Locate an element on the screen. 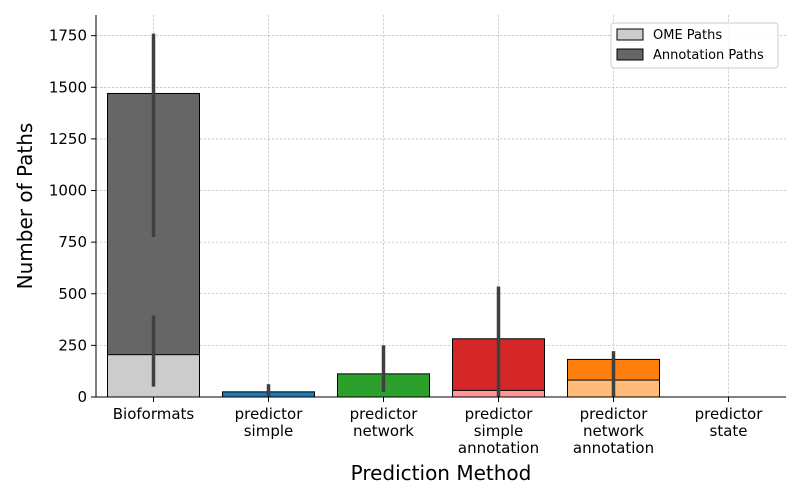  x-tick-label: predictor network is located at coordinates (384, 422).